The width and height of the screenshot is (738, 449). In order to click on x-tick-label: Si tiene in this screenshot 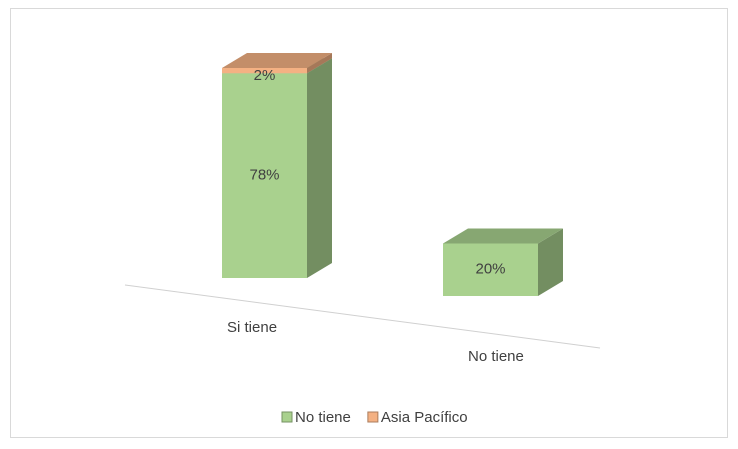, I will do `click(252, 327)`.